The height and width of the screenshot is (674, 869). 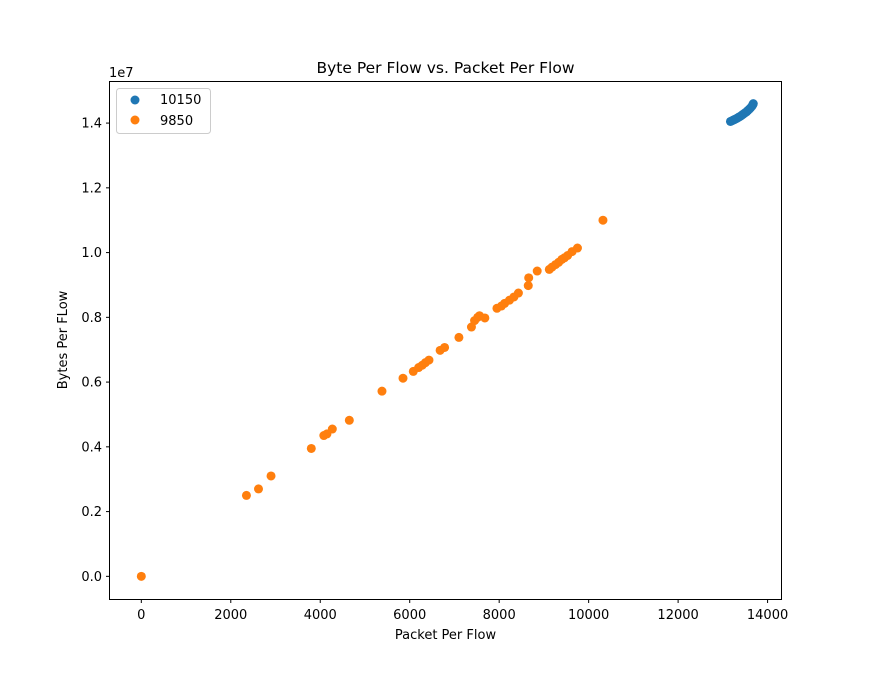 What do you see at coordinates (141, 615) in the screenshot?
I see `x-tick-label: 0` at bounding box center [141, 615].